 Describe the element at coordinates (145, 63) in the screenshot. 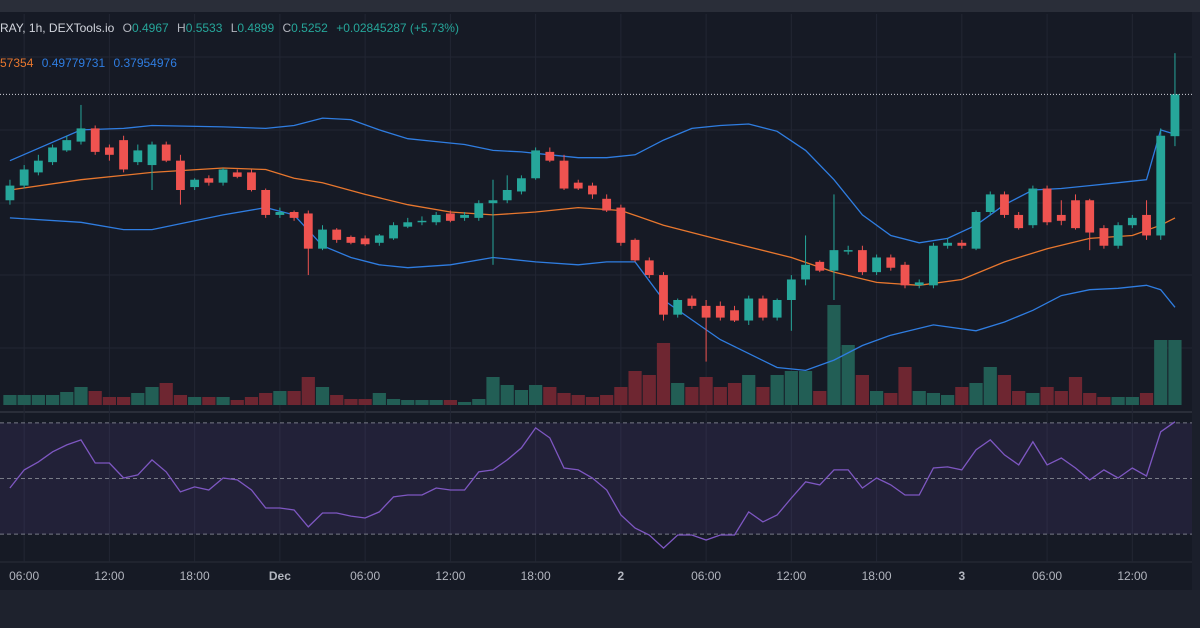

I see `band-value: 0.37954976` at that location.